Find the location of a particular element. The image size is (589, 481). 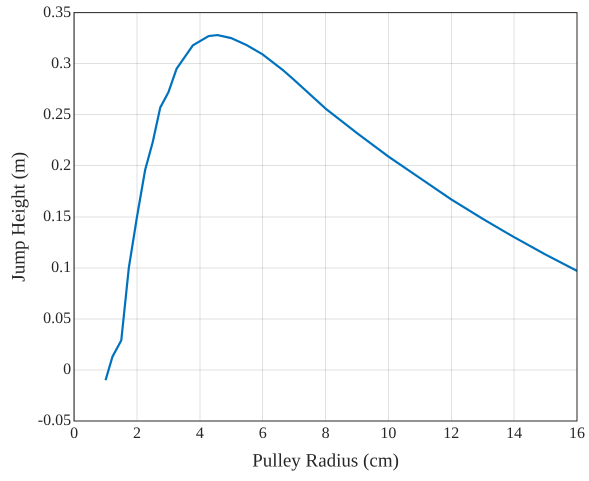

x-tick-label: 14 is located at coordinates (514, 433).